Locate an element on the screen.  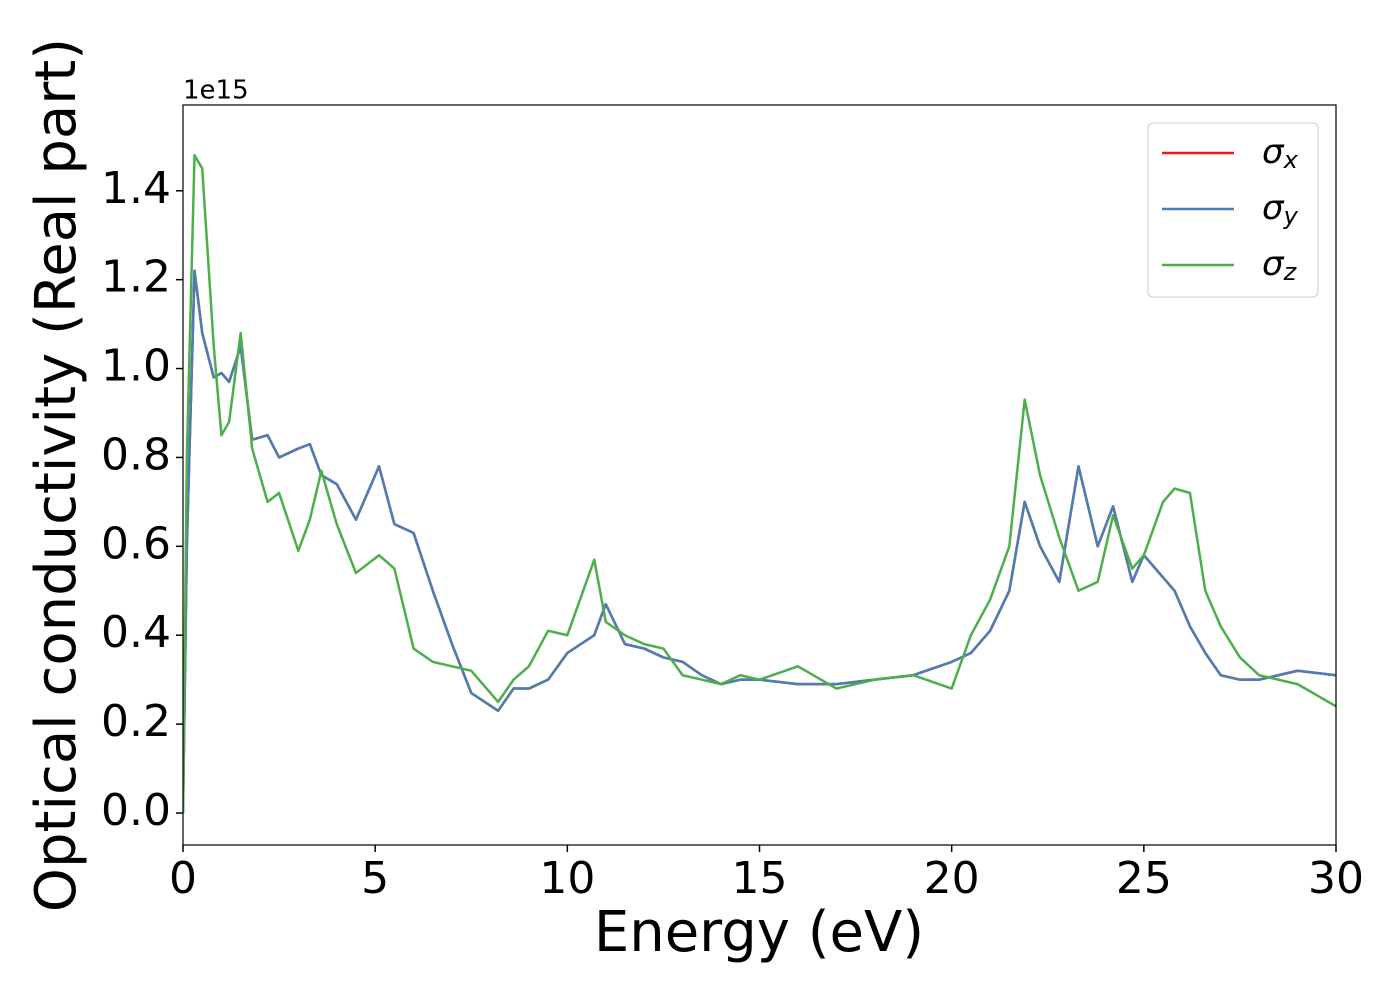
legend-label: σz is located at coordinates (1280, 265).